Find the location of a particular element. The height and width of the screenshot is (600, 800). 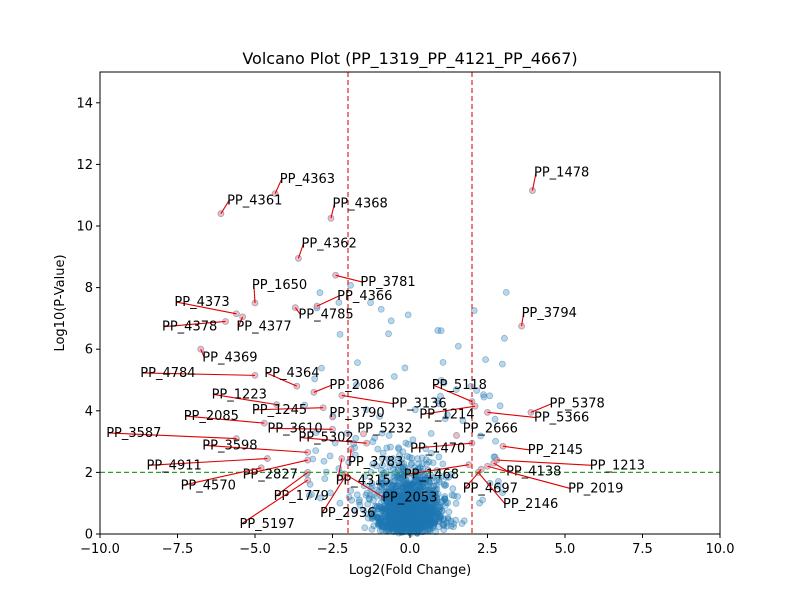

background-points is located at coordinates (405, 409).